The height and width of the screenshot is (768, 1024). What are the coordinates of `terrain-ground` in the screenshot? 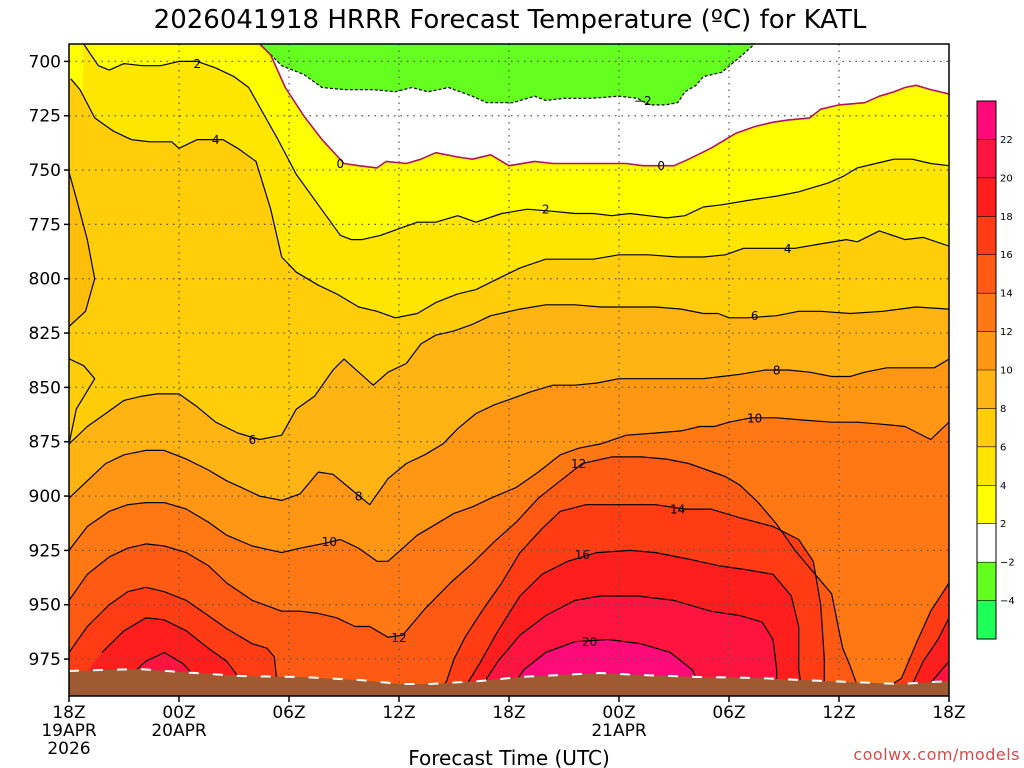 It's located at (509, 682).